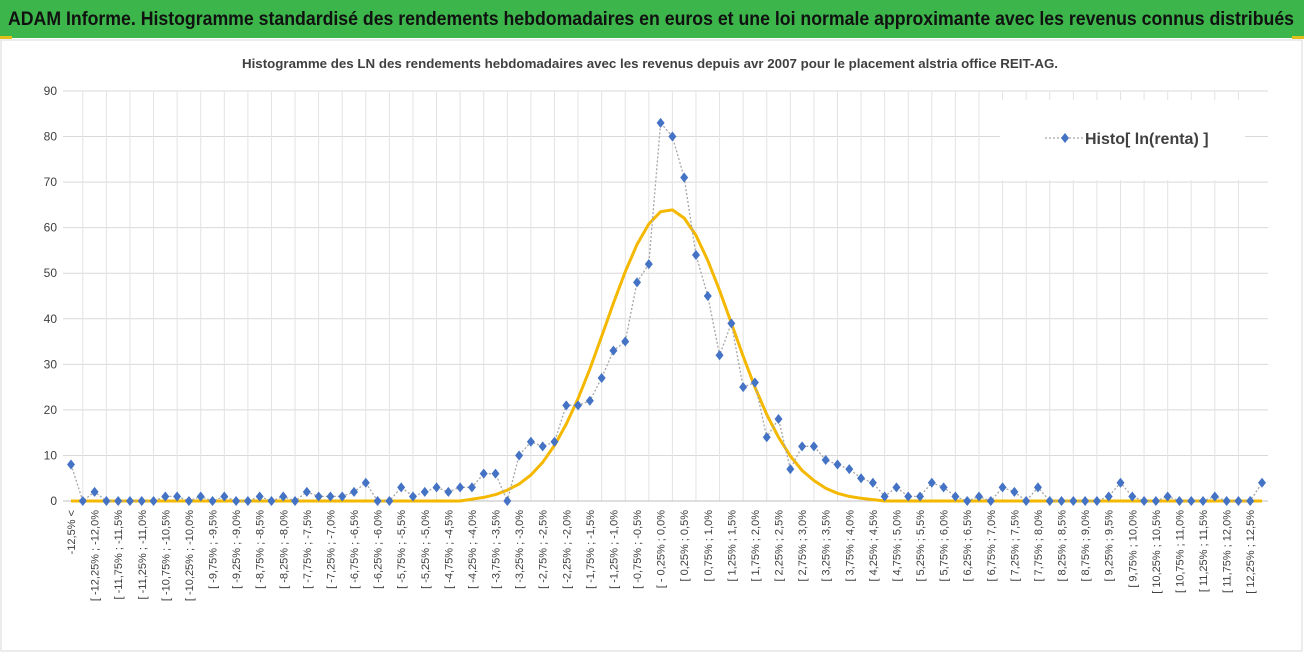 The image size is (1304, 653). What do you see at coordinates (190, 555) in the screenshot?
I see `x-tick-label: [ -10,25% ; -10,0%` at bounding box center [190, 555].